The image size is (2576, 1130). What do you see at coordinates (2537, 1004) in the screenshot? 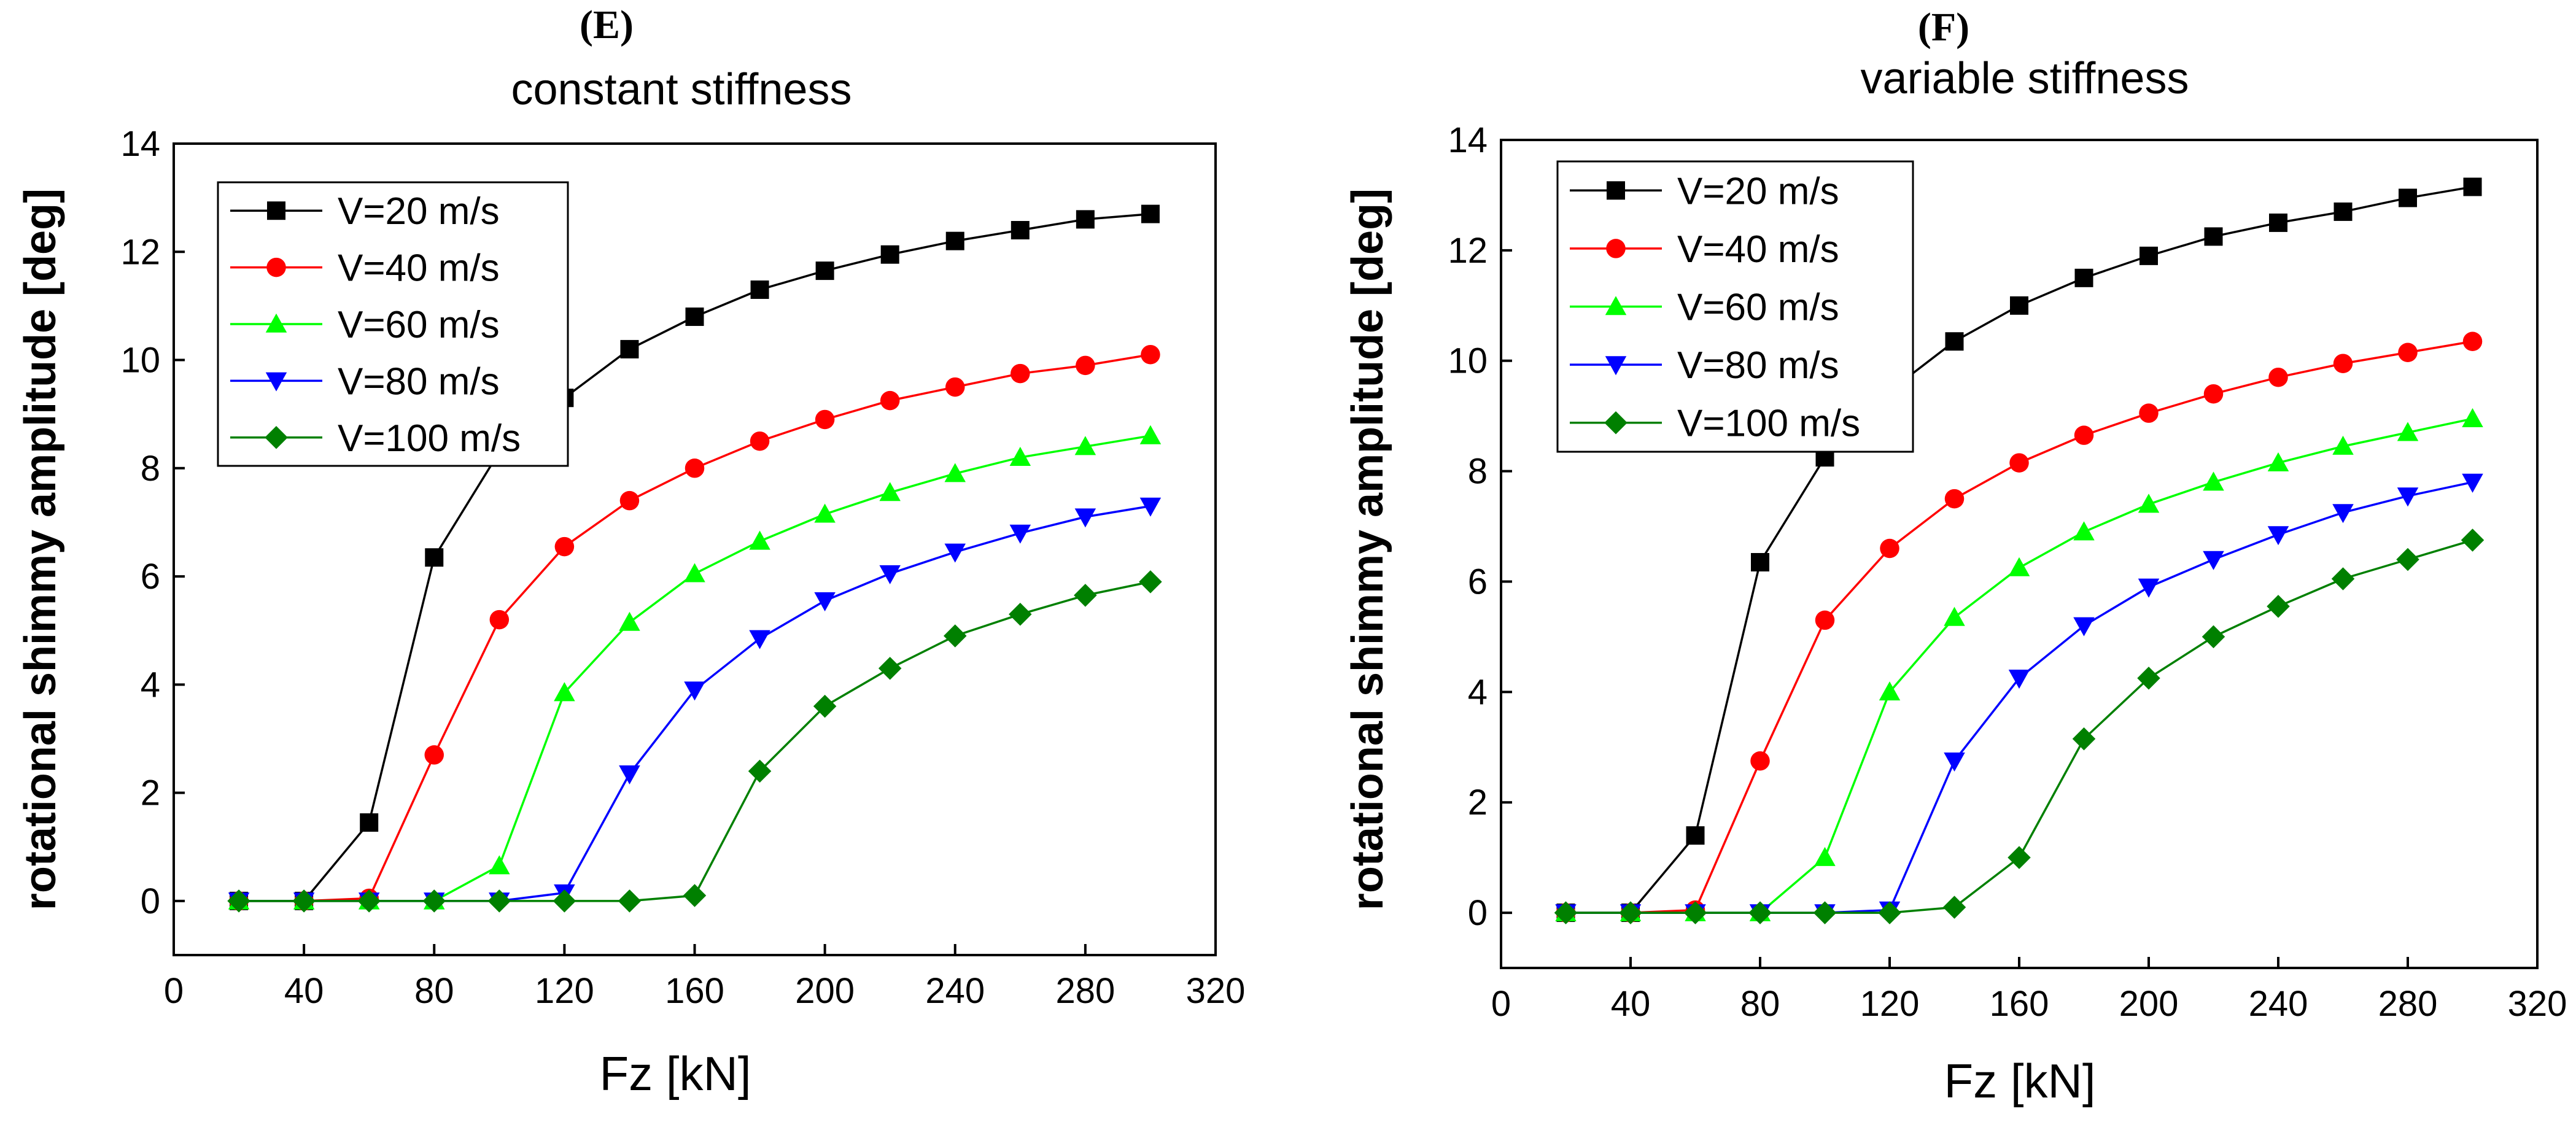
I see `x-tick-label: 320` at bounding box center [2537, 1004].